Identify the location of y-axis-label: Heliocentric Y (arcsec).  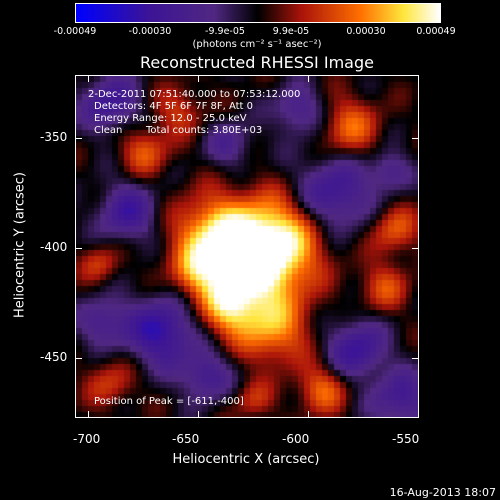
(20, 245).